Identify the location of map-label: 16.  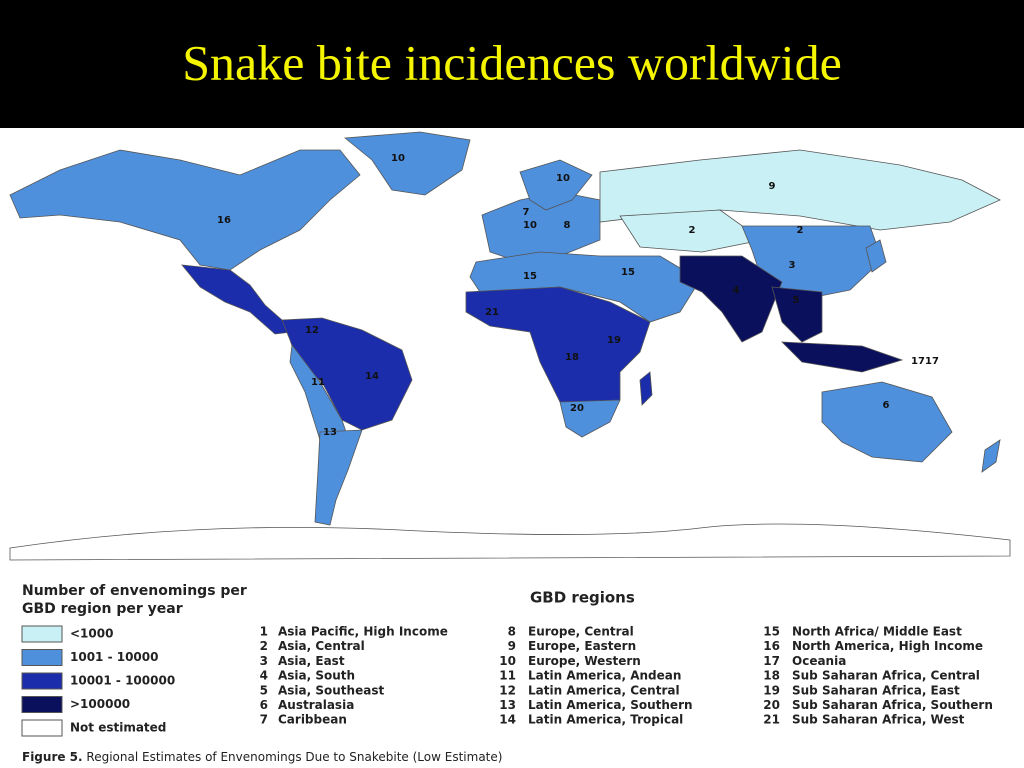
(224, 220).